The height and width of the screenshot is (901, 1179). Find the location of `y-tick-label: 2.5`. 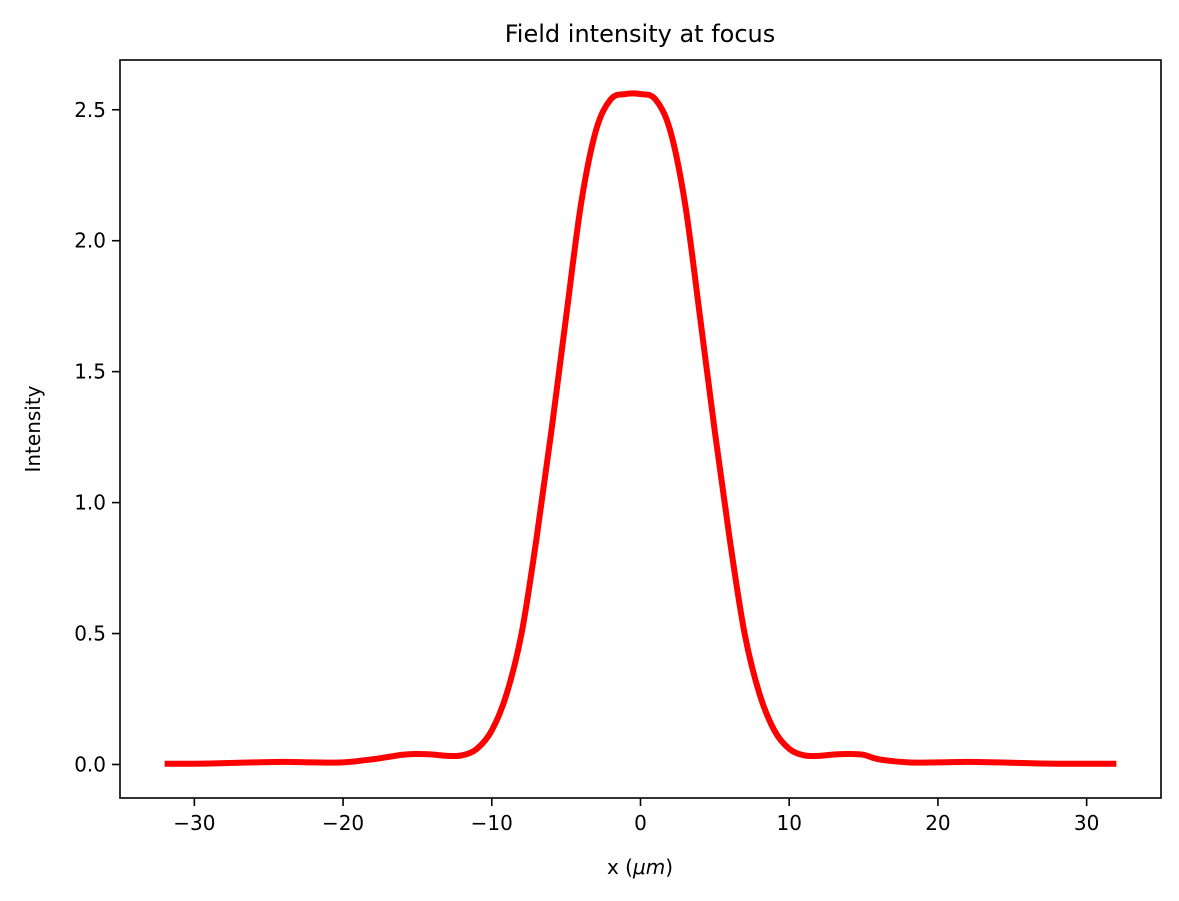

y-tick-label: 2.5 is located at coordinates (90, 110).